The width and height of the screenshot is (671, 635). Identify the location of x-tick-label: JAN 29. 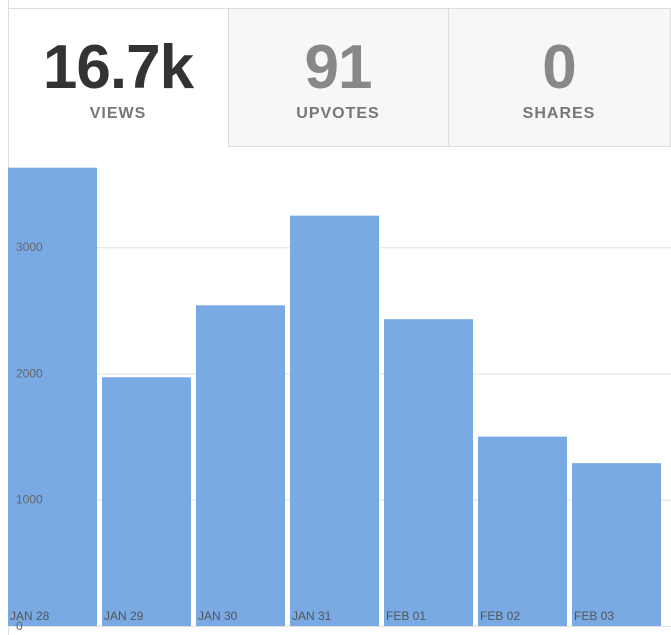
(124, 616).